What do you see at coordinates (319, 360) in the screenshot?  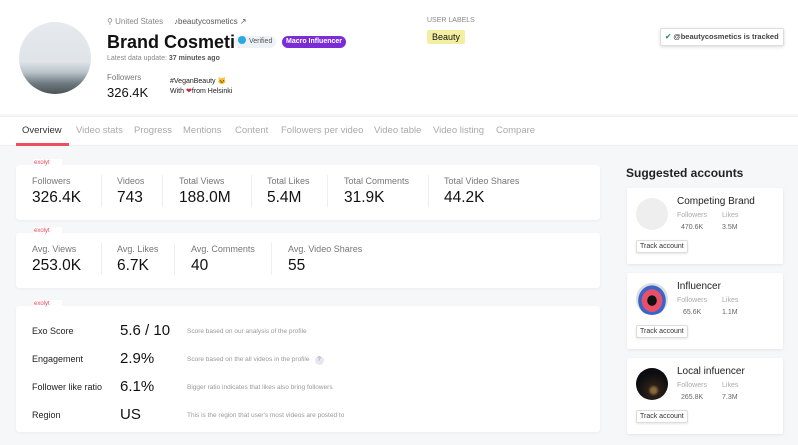 I see `help-icon: ?` at bounding box center [319, 360].